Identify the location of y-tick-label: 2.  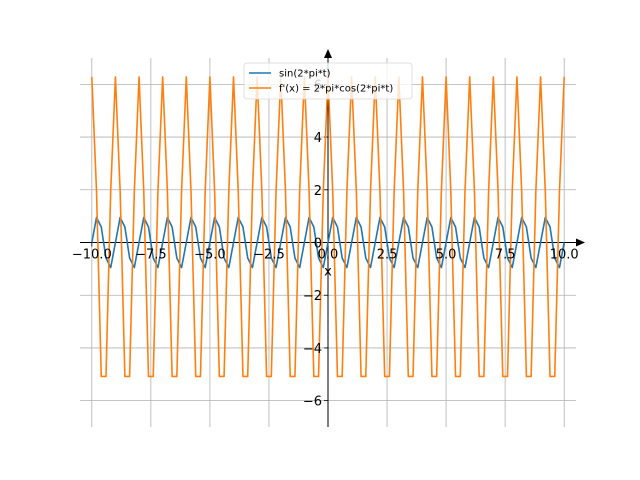
(318, 191).